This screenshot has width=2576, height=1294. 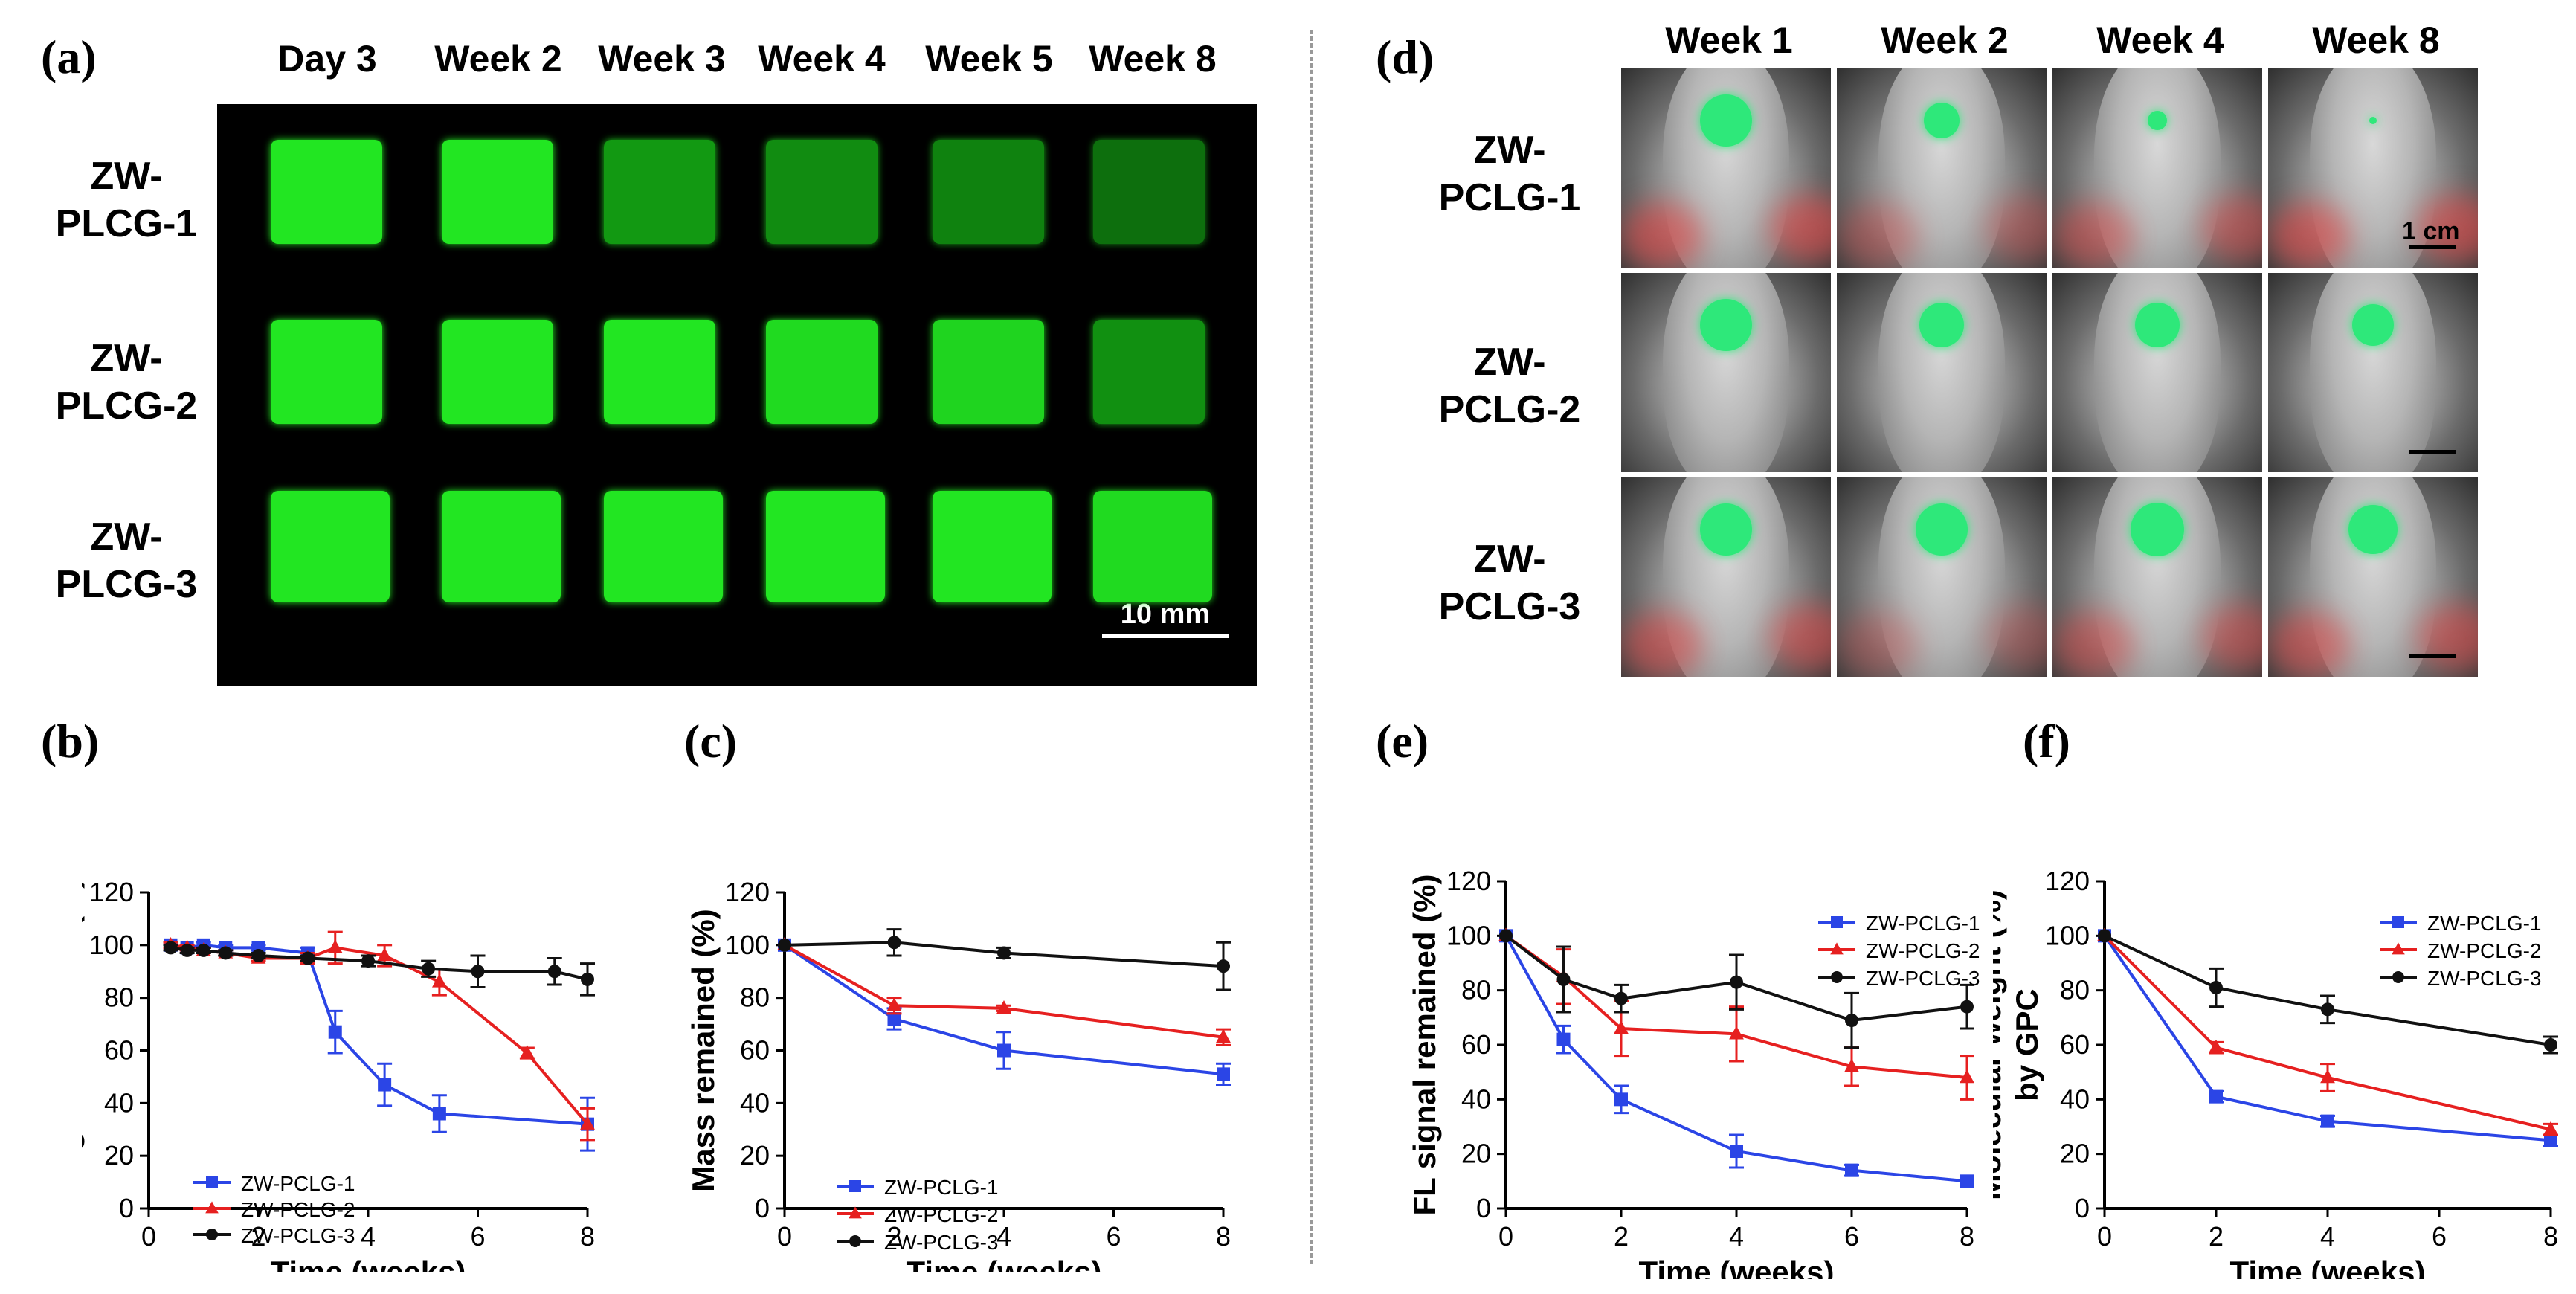 What do you see at coordinates (327, 59) in the screenshot?
I see `column-header-day3: Day 3` at bounding box center [327, 59].